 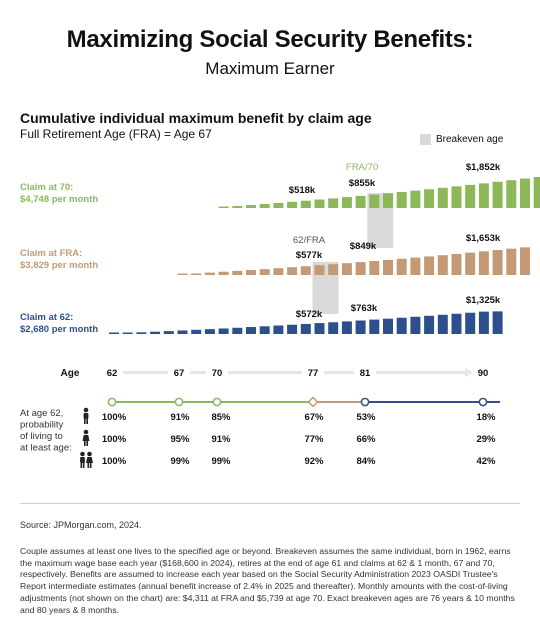 What do you see at coordinates (46, 317) in the screenshot?
I see `series-label-2: Claim at 62:` at bounding box center [46, 317].